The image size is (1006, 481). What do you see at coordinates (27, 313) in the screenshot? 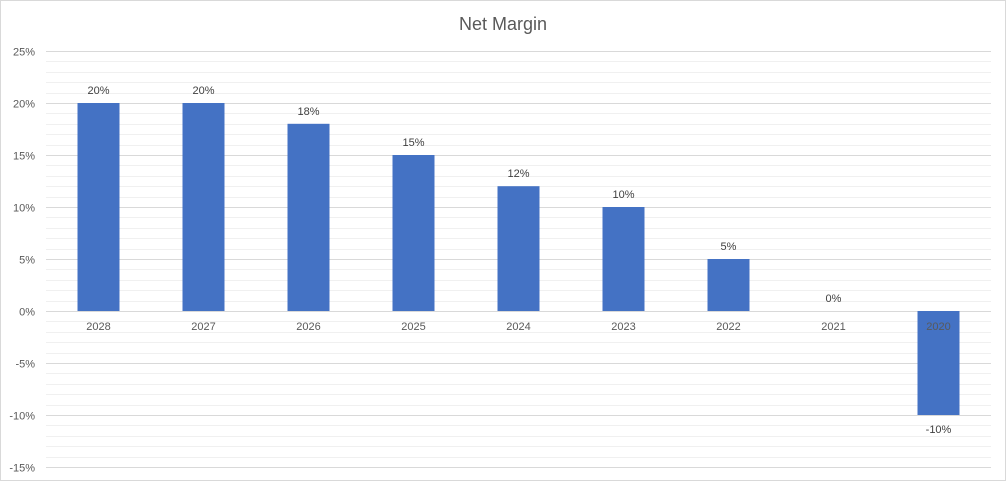
I see `y-tick-label: 0%` at bounding box center [27, 313].